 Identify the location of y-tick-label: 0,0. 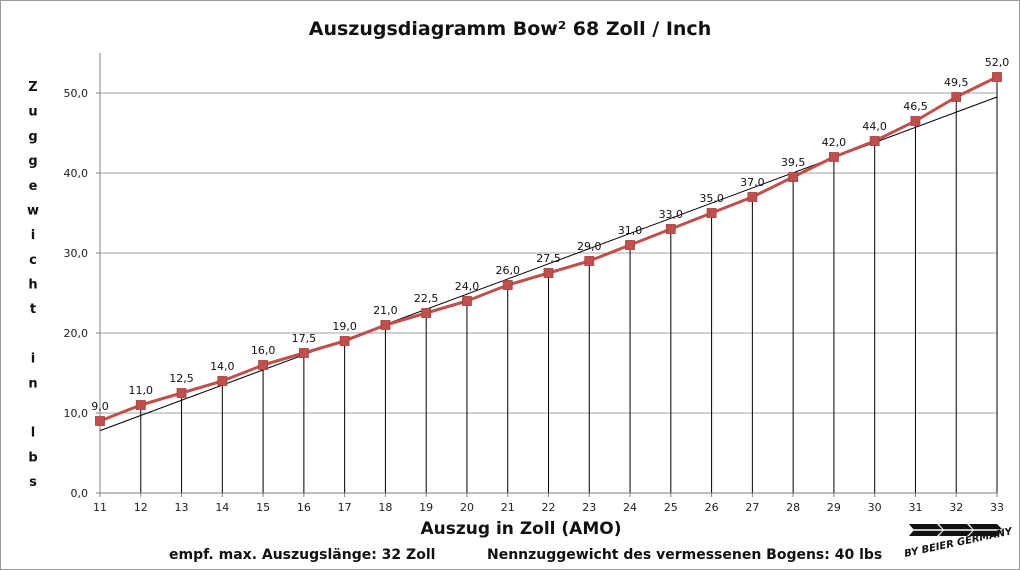
(80, 493).